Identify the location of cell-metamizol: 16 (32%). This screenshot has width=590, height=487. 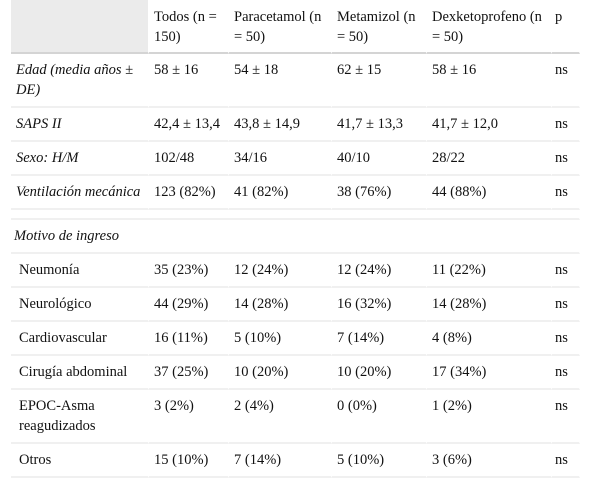
(379, 305).